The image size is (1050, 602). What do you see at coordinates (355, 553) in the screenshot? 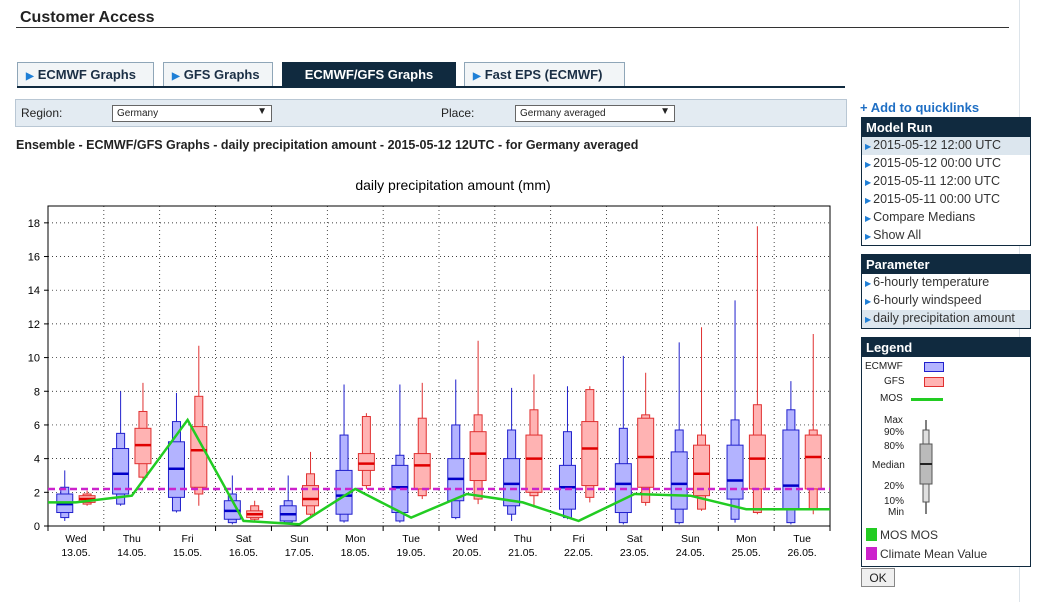
I see `x-tick-label-date: 18.05.` at bounding box center [355, 553].